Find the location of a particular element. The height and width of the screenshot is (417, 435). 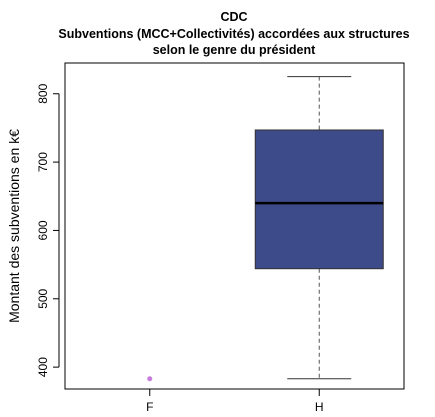

chart-title: CDC is located at coordinates (233, 17).